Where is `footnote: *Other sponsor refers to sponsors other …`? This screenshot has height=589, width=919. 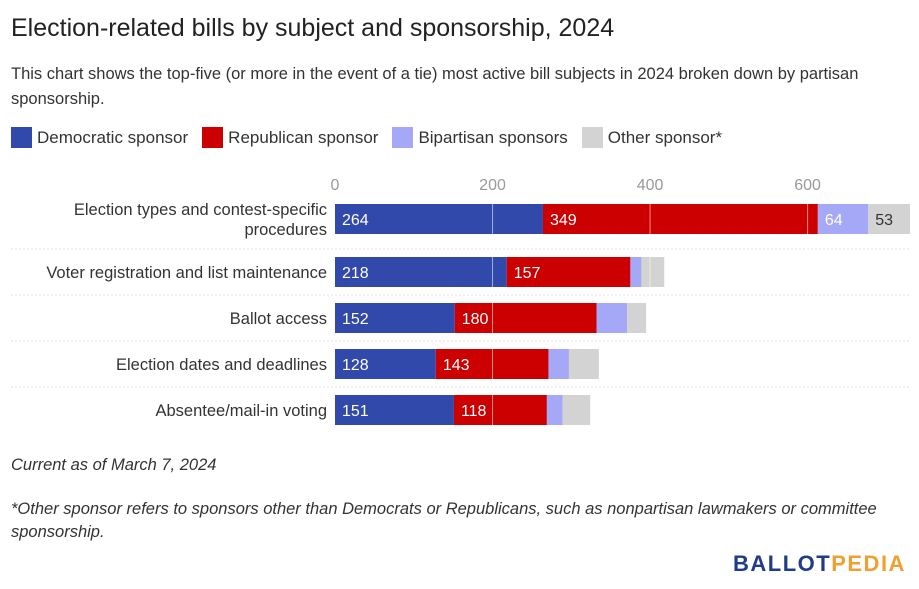 footnote: *Other sponsor refers to sponsors other … is located at coordinates (444, 520).